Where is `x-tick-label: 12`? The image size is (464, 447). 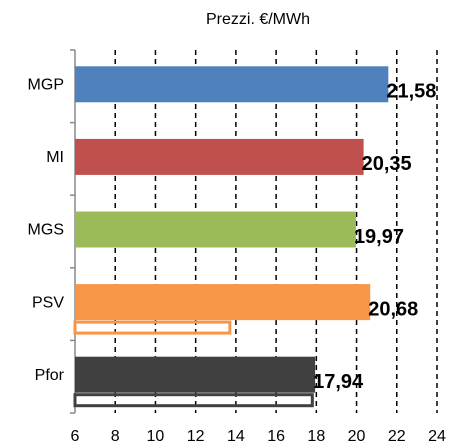
x-tick-label: 12 is located at coordinates (196, 436).